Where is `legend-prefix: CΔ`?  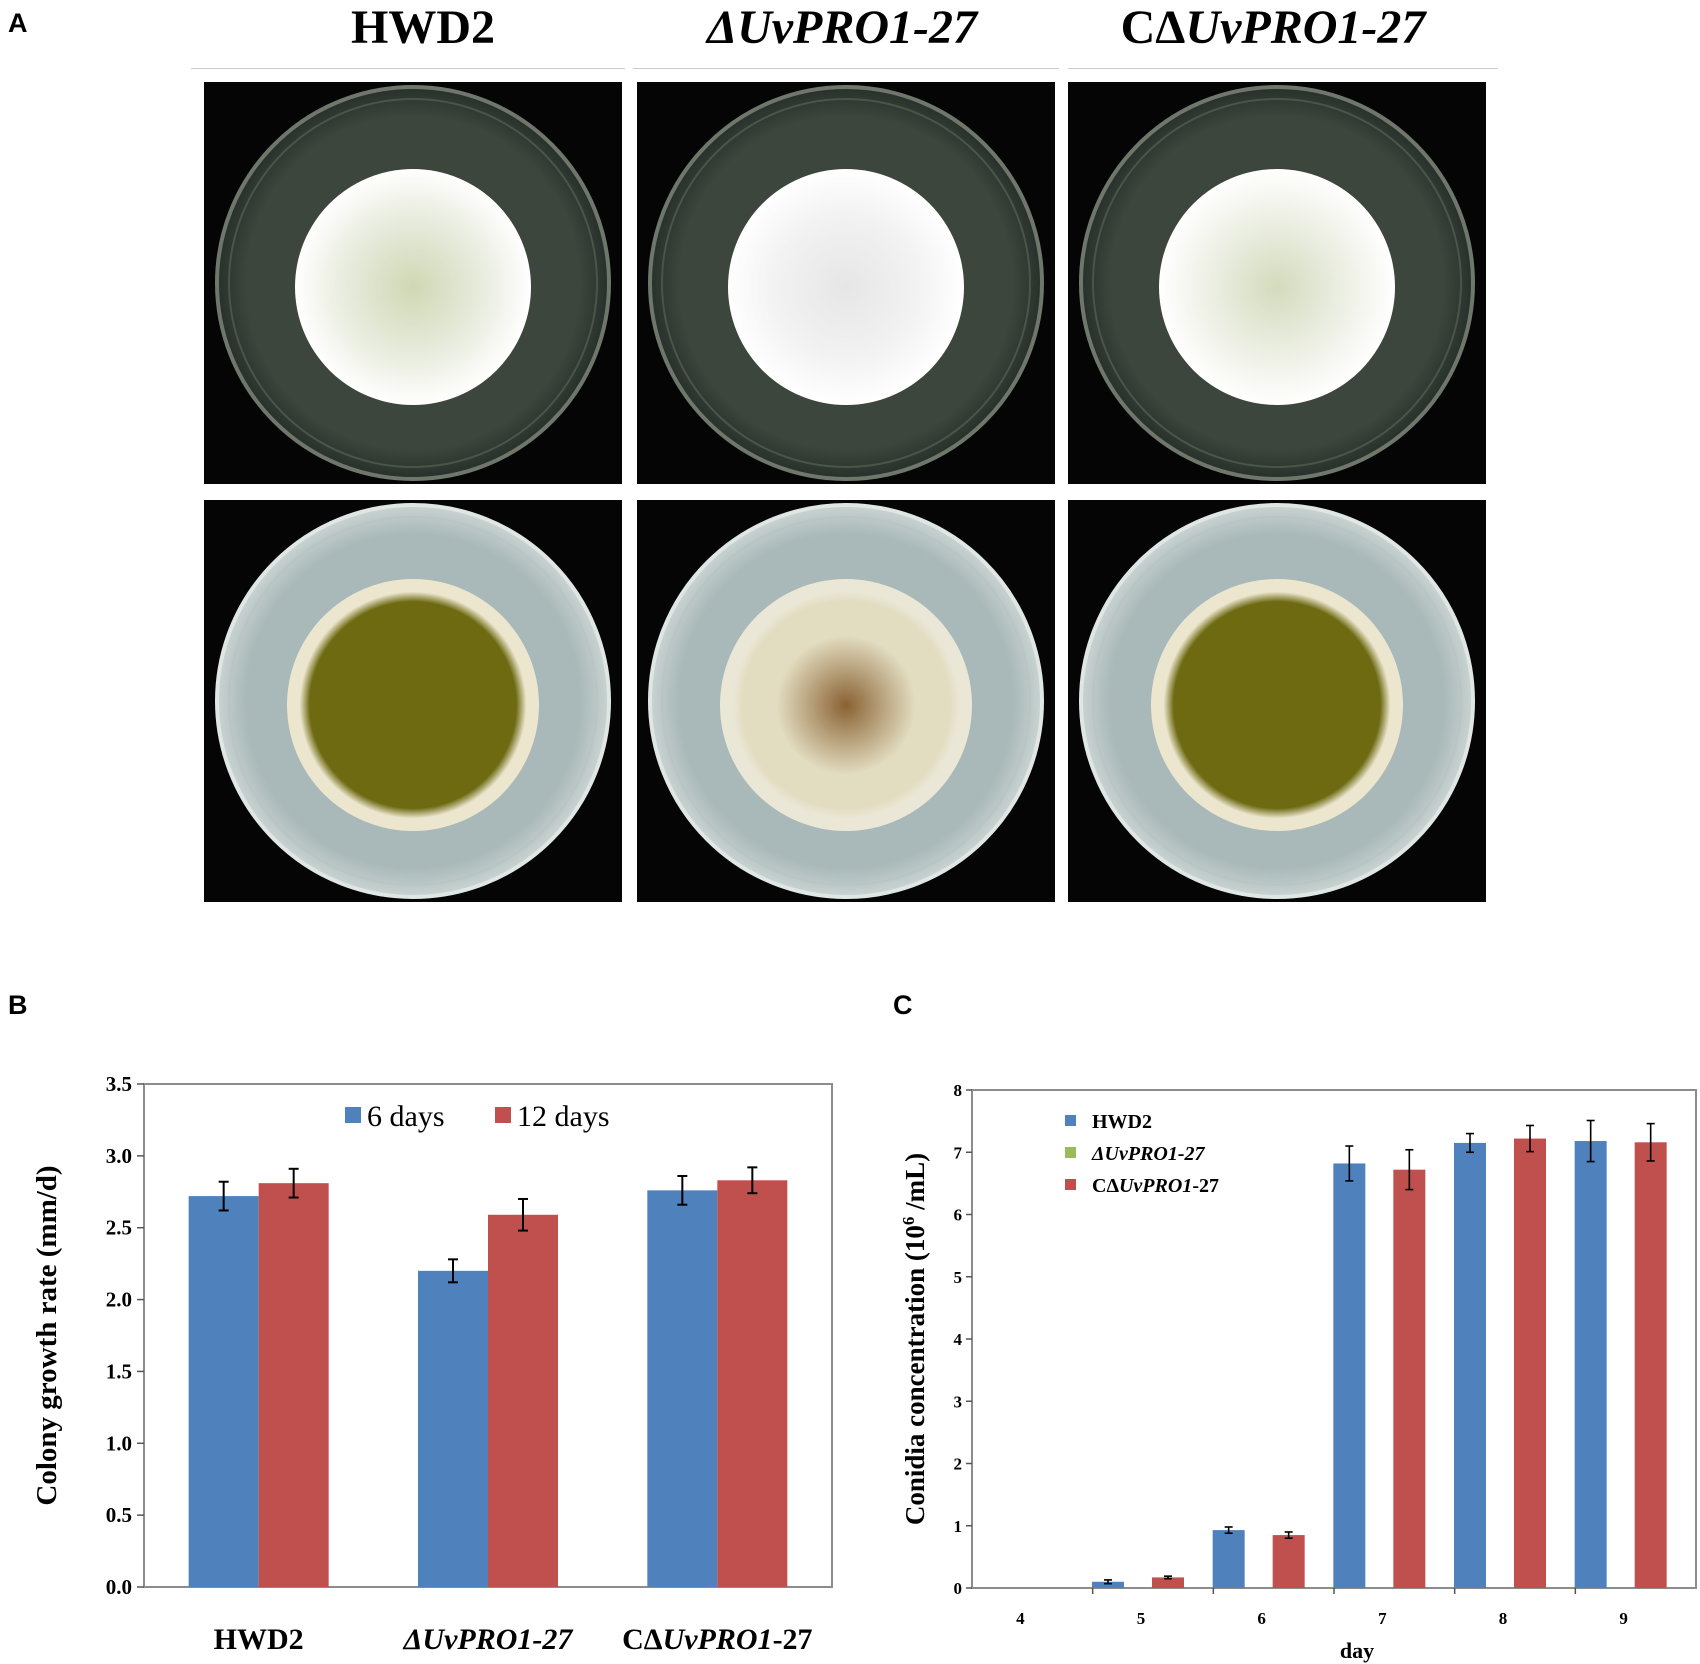
legend-prefix: CΔ is located at coordinates (1105, 1186).